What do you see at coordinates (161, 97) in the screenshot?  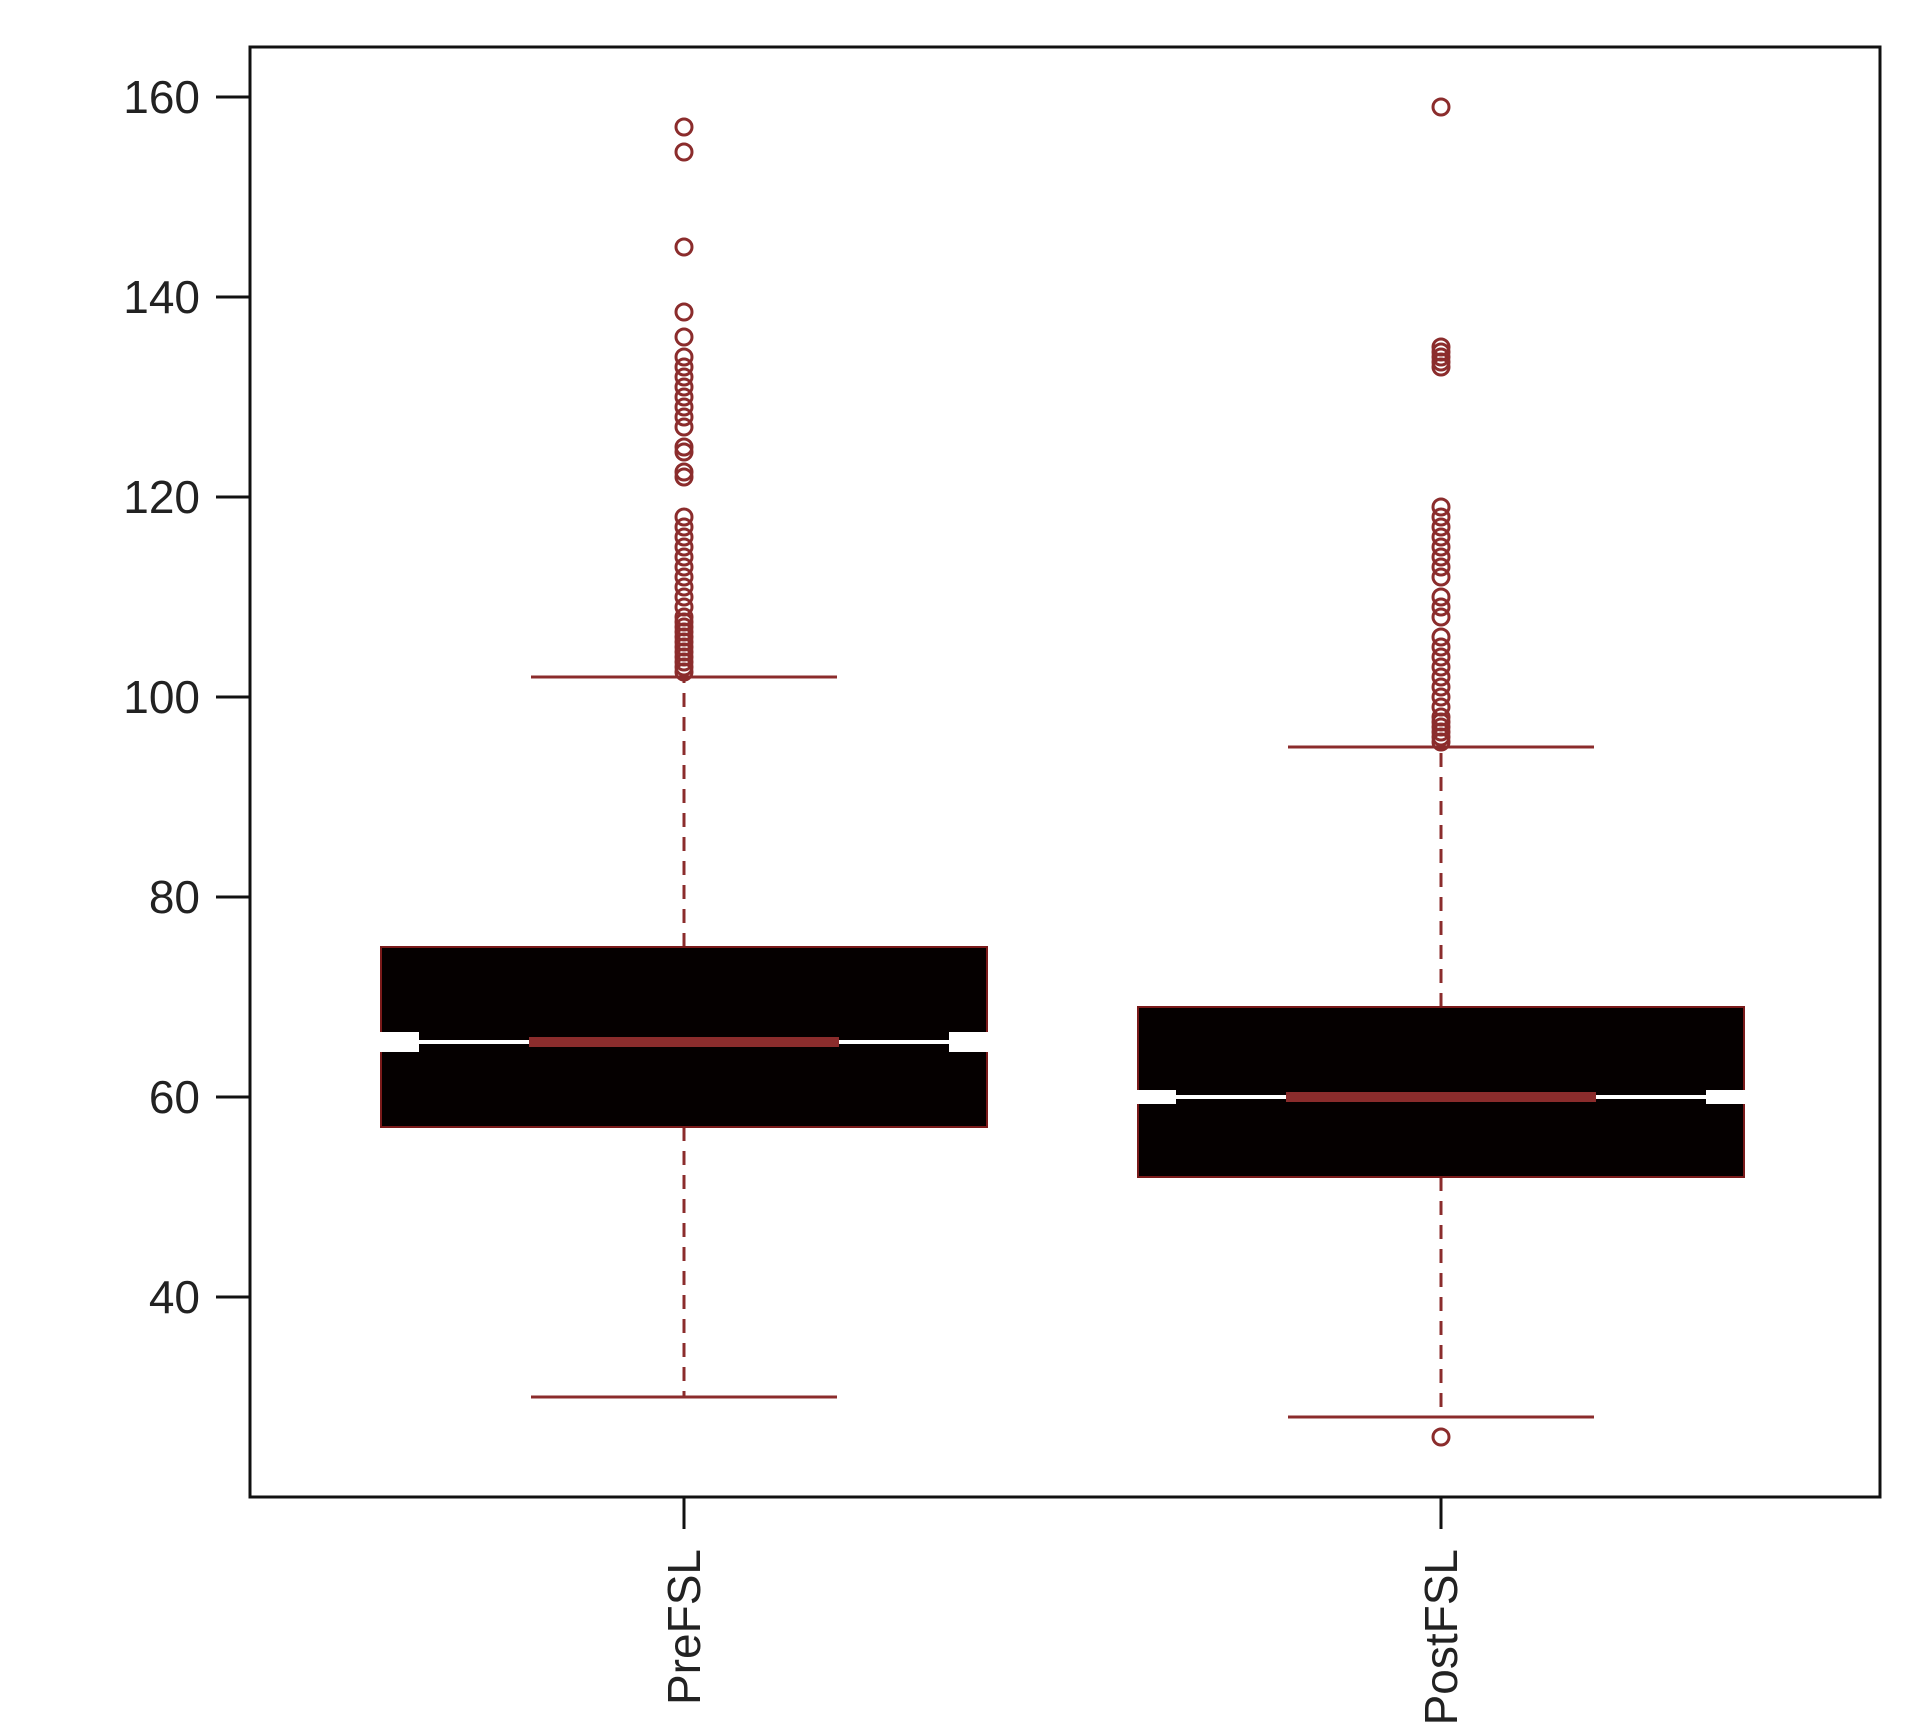 I see `y-tick-label: 160` at bounding box center [161, 97].